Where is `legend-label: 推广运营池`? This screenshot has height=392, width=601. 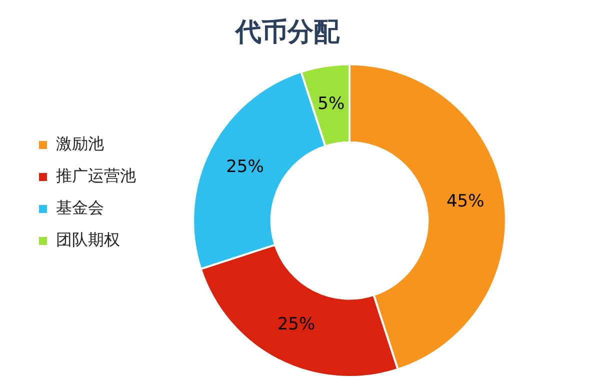 legend-label: 推广运营池 is located at coordinates (96, 176).